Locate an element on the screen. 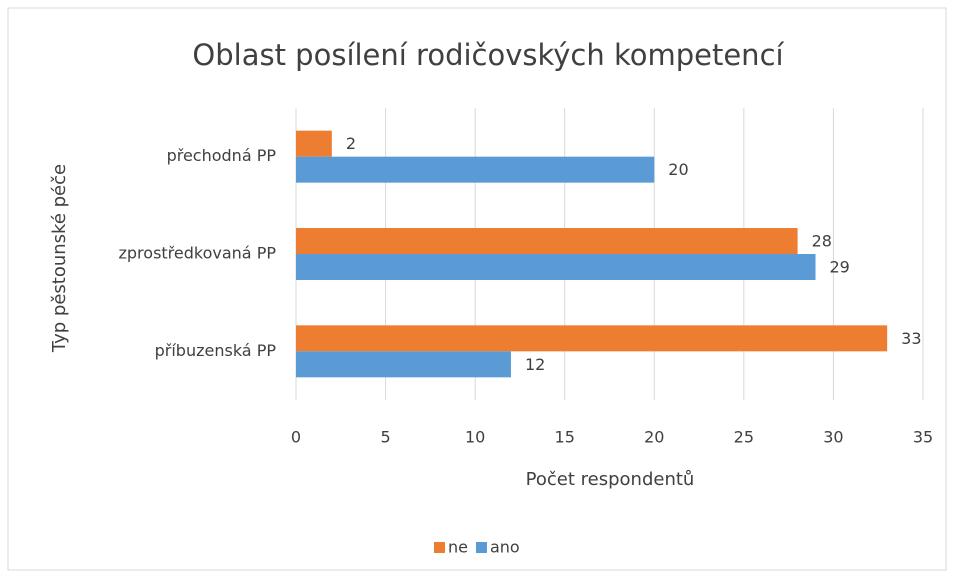  x-tick-label: 30 is located at coordinates (833, 437).